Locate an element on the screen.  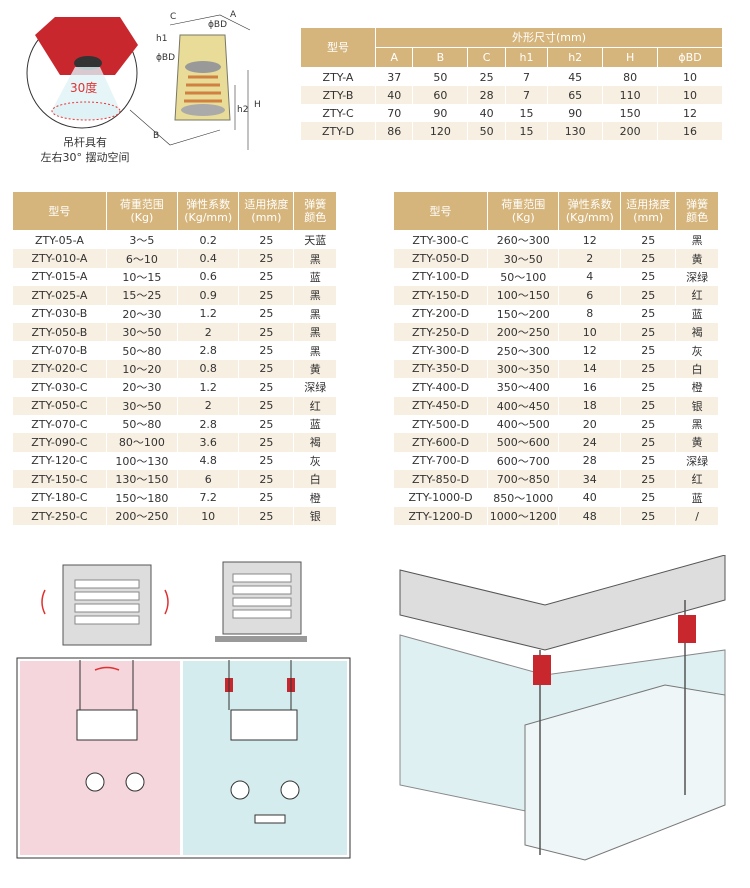
table-cell: ZTY-180-C is located at coordinates (59, 497).